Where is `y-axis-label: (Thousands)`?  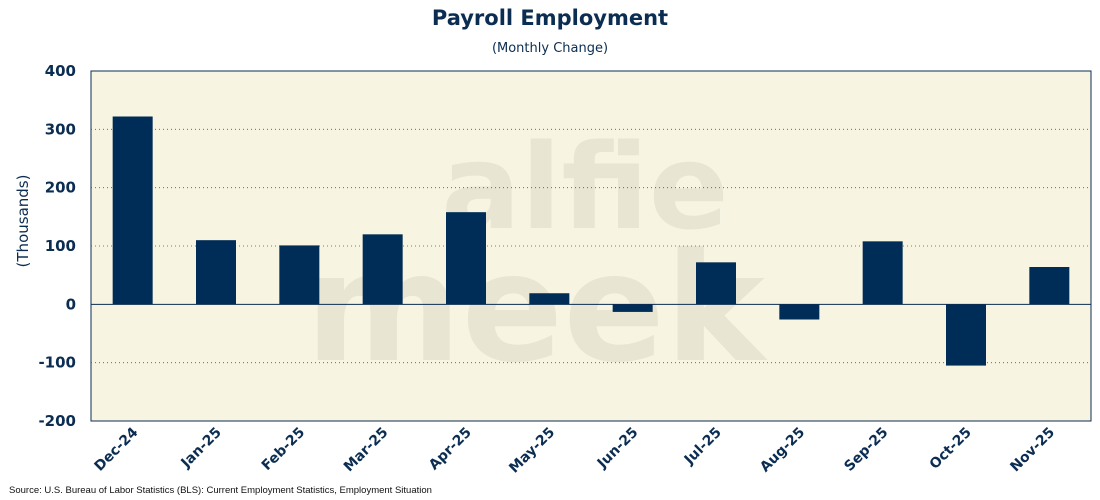
y-axis-label: (Thousands) is located at coordinates (23, 221).